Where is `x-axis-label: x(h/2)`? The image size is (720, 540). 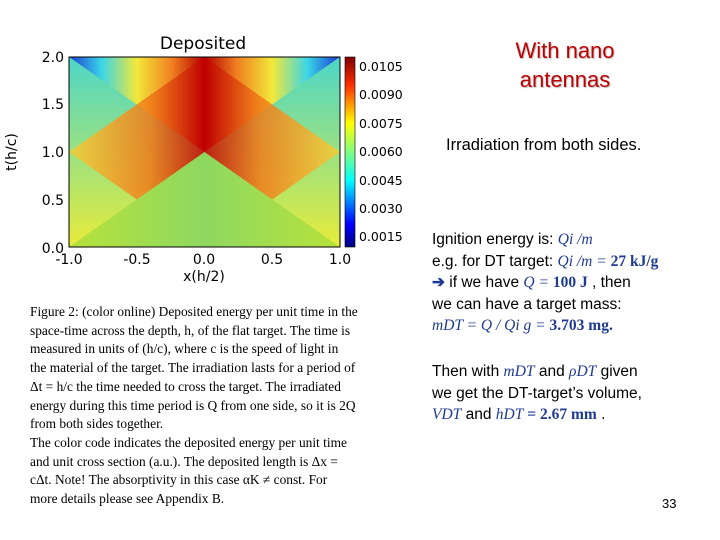
x-axis-label: x(h/2) is located at coordinates (204, 277).